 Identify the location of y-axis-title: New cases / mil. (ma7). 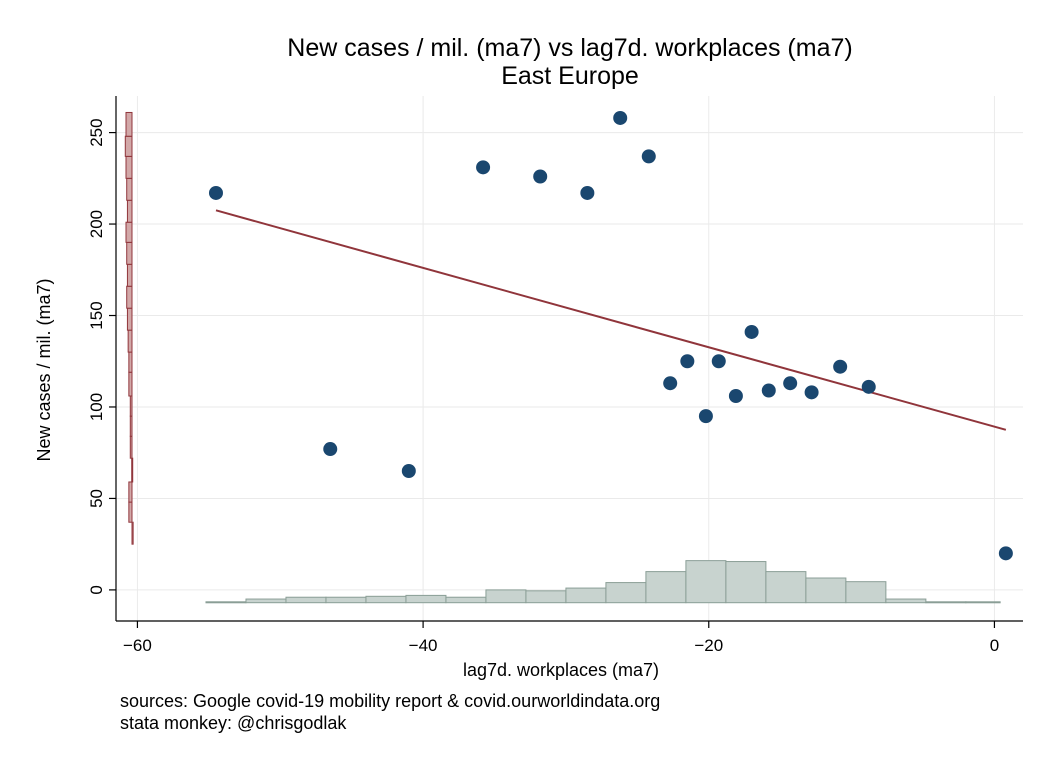
(44, 369).